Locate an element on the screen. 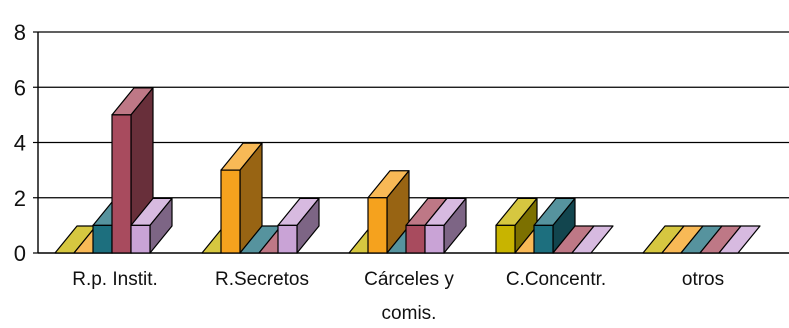  y-tick-label: 8 is located at coordinates (20, 32).